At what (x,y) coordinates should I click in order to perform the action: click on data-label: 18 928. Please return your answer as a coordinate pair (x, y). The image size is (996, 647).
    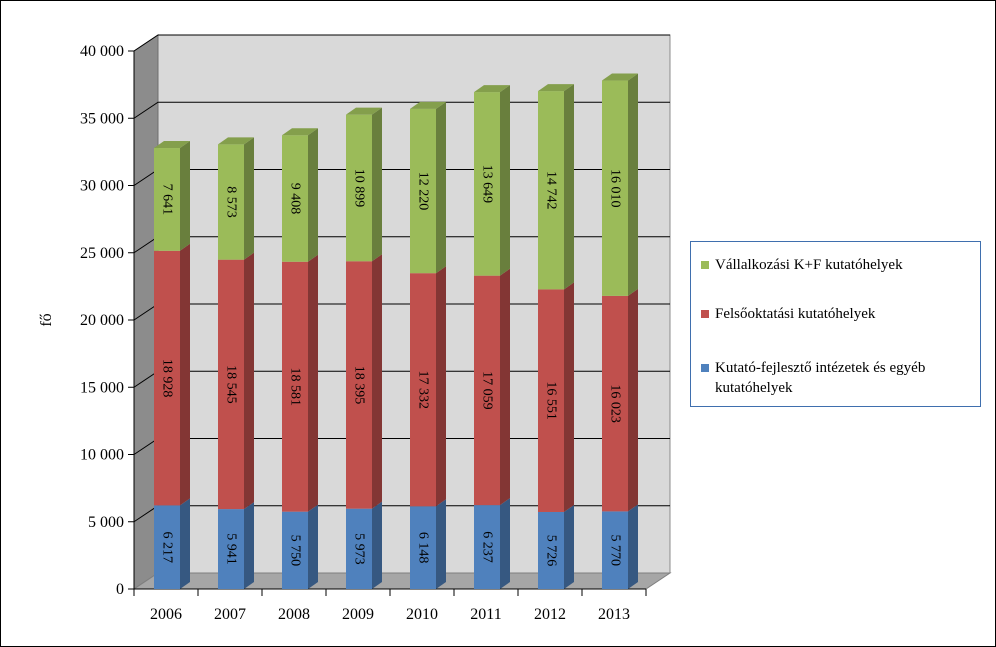
    Looking at the image, I should click on (167, 378).